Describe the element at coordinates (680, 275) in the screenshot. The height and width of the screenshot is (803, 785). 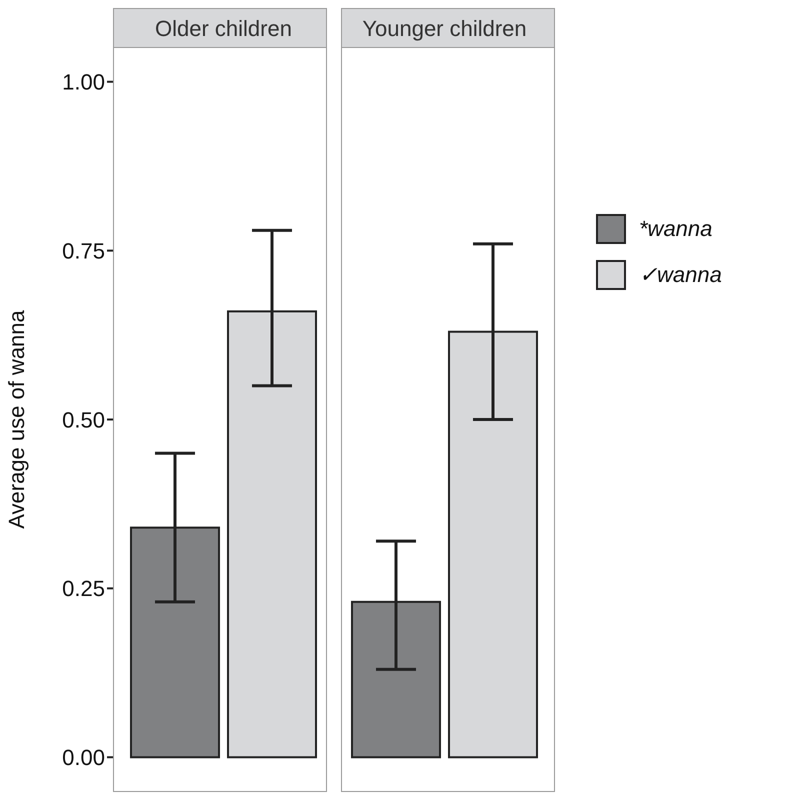
I see `legend-label: ✓wanna` at that location.